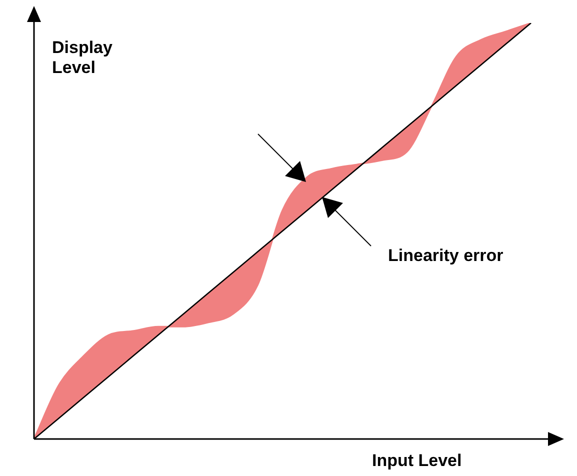 The image size is (577, 476). I want to click on y-axis-title: Display Level, so click(83, 58).